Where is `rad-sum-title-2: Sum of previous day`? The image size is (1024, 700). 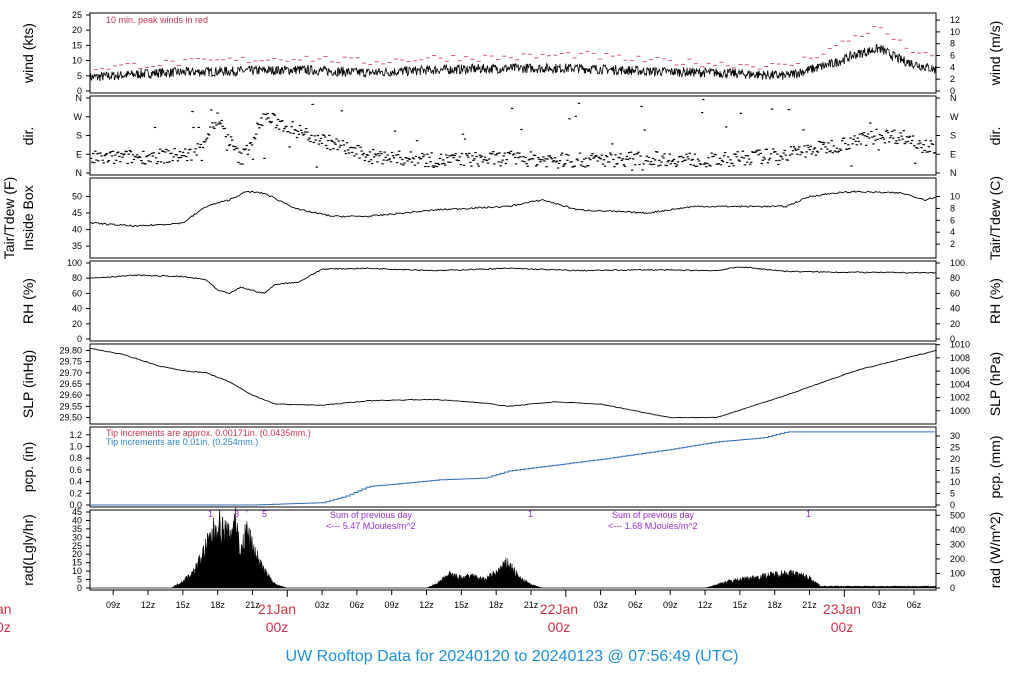
rad-sum-title-2: Sum of previous day is located at coordinates (653, 515).